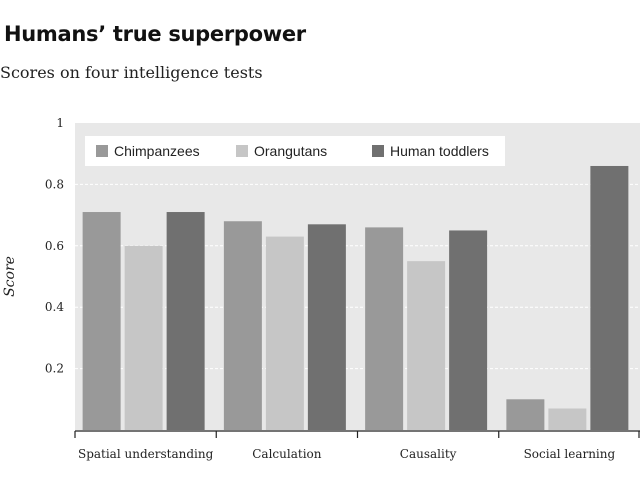  I want to click on legend-label: Orangutans, so click(290, 151).